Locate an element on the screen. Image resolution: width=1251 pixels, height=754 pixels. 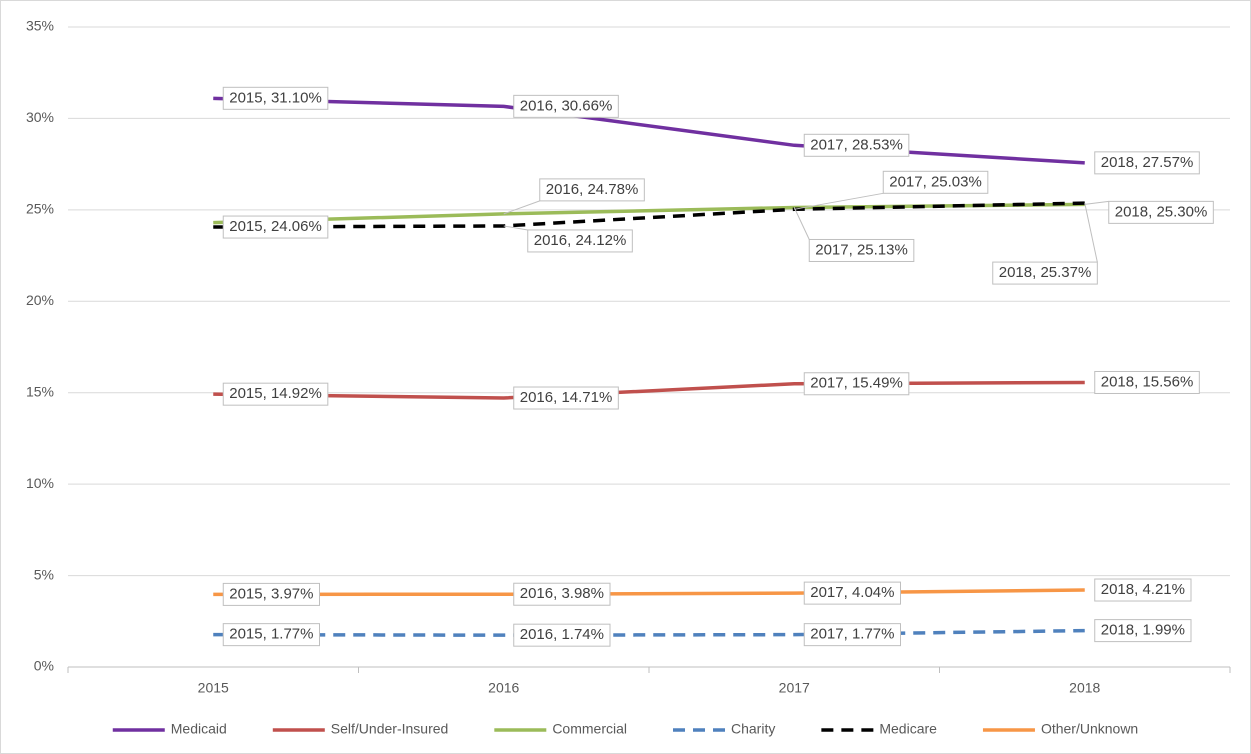
legend-label: Other/Unknown is located at coordinates (1089, 729).